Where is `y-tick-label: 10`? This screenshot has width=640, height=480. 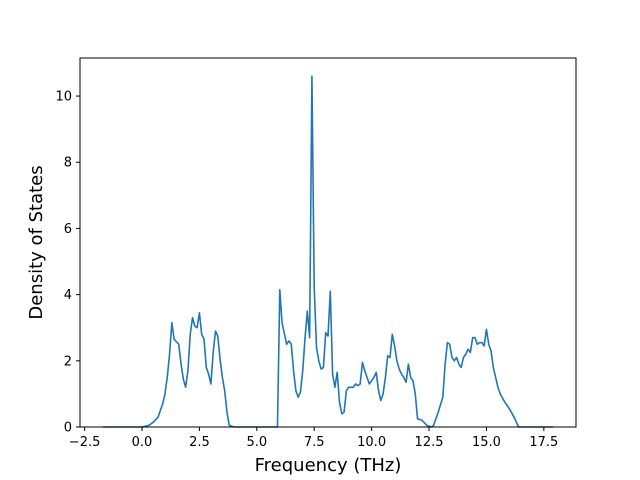 y-tick-label: 10 is located at coordinates (63, 97).